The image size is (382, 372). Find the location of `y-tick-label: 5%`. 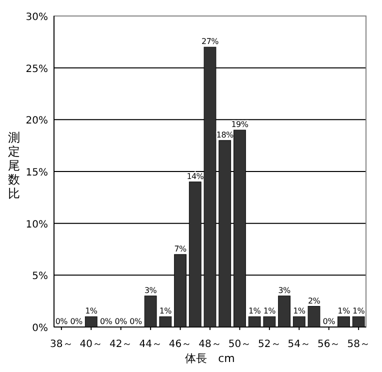

y-tick-label: 5% is located at coordinates (40, 276).